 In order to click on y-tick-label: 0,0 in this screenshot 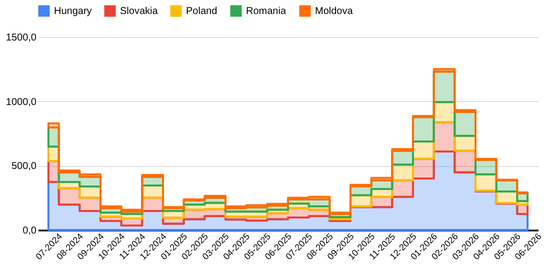, I will do `click(29, 231)`.